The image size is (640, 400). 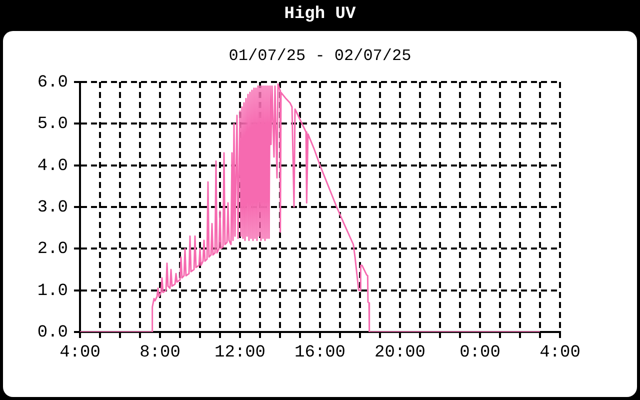 What do you see at coordinates (52, 83) in the screenshot?
I see `y-tick-label: 6.0` at bounding box center [52, 83].